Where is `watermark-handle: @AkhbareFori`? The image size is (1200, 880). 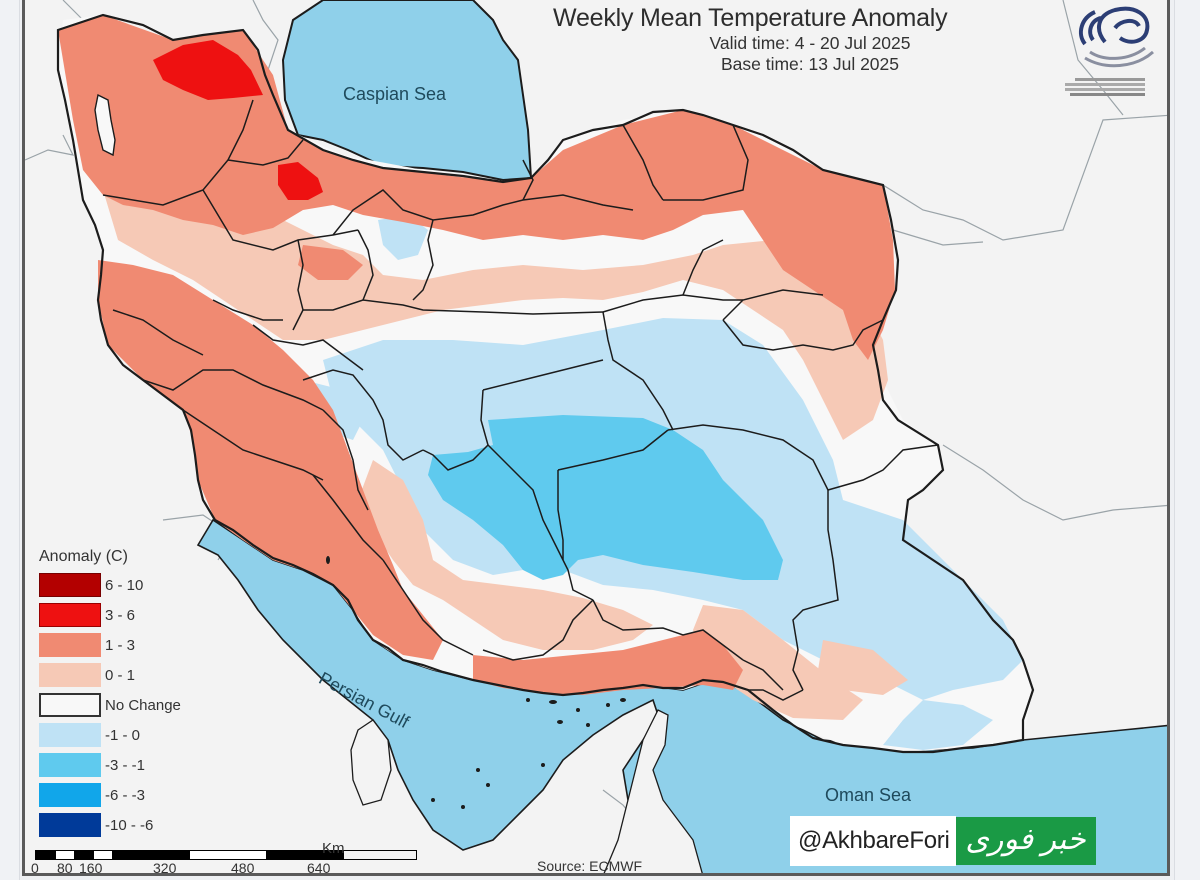
watermark-handle: @AkhbareFori is located at coordinates (873, 841).